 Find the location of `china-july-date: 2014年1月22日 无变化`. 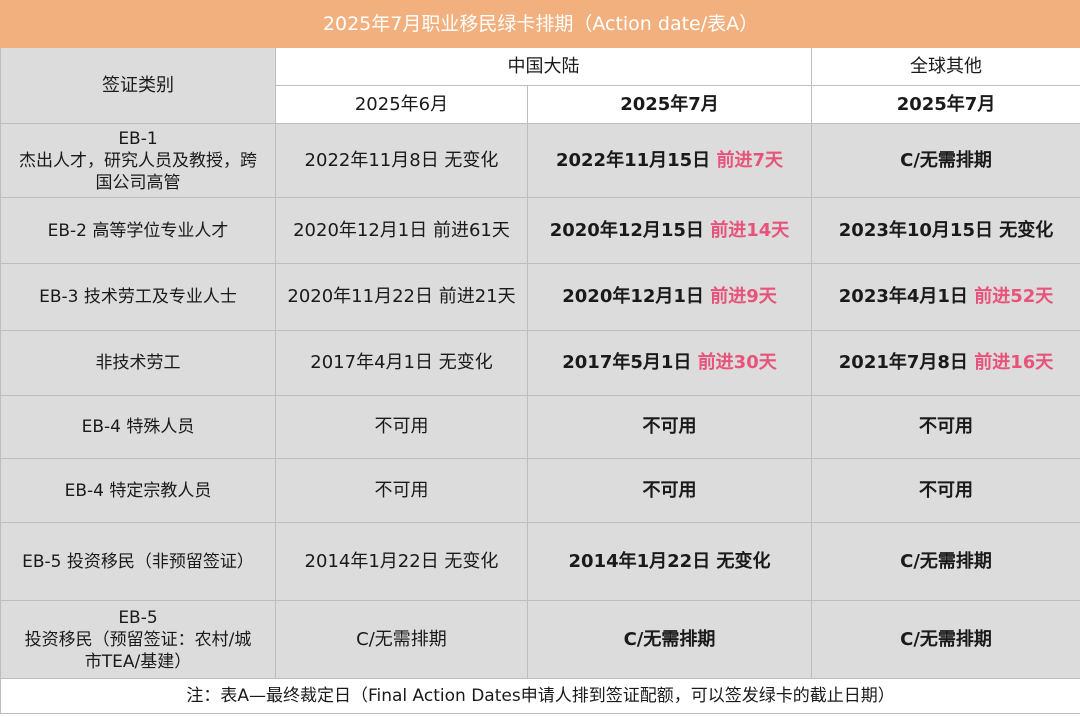

china-july-date: 2014年1月22日 无变化 is located at coordinates (669, 561).